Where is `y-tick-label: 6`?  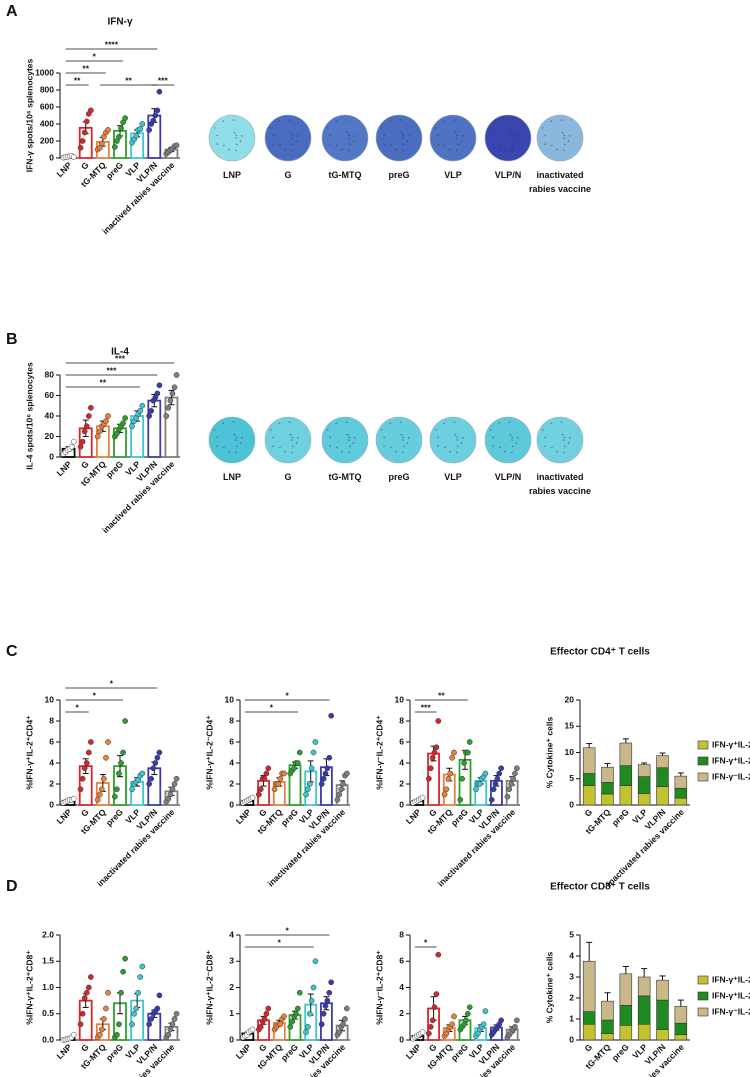
y-tick-label: 6 is located at coordinates (231, 741).